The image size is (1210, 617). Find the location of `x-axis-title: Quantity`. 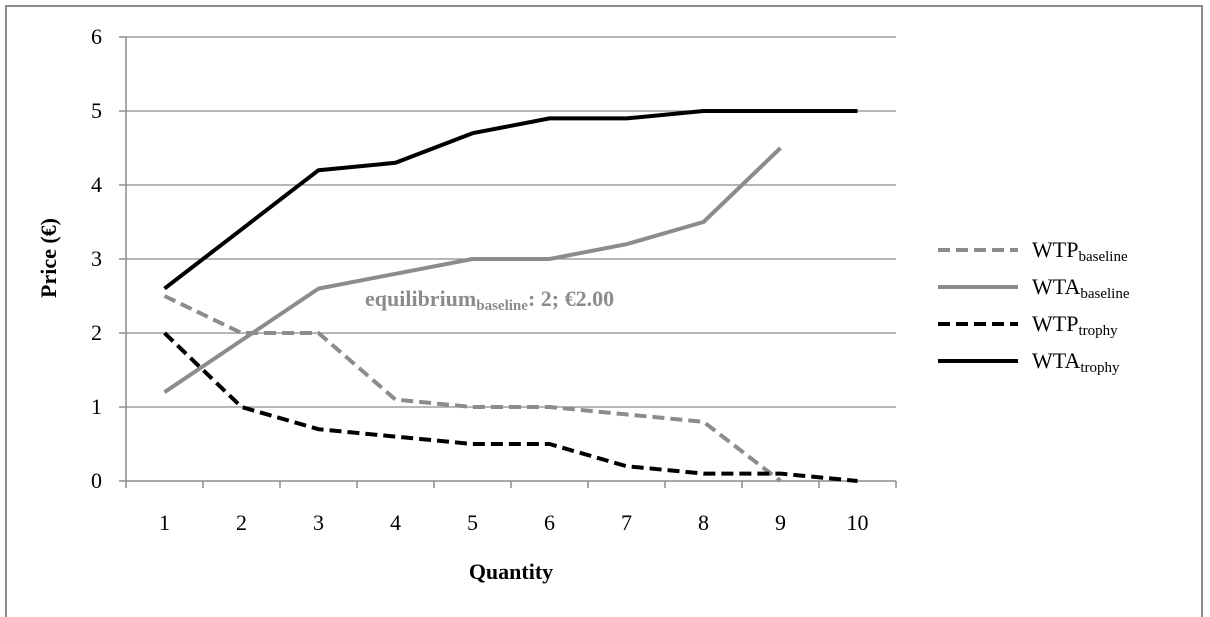

x-axis-title: Quantity is located at coordinates (511, 571).